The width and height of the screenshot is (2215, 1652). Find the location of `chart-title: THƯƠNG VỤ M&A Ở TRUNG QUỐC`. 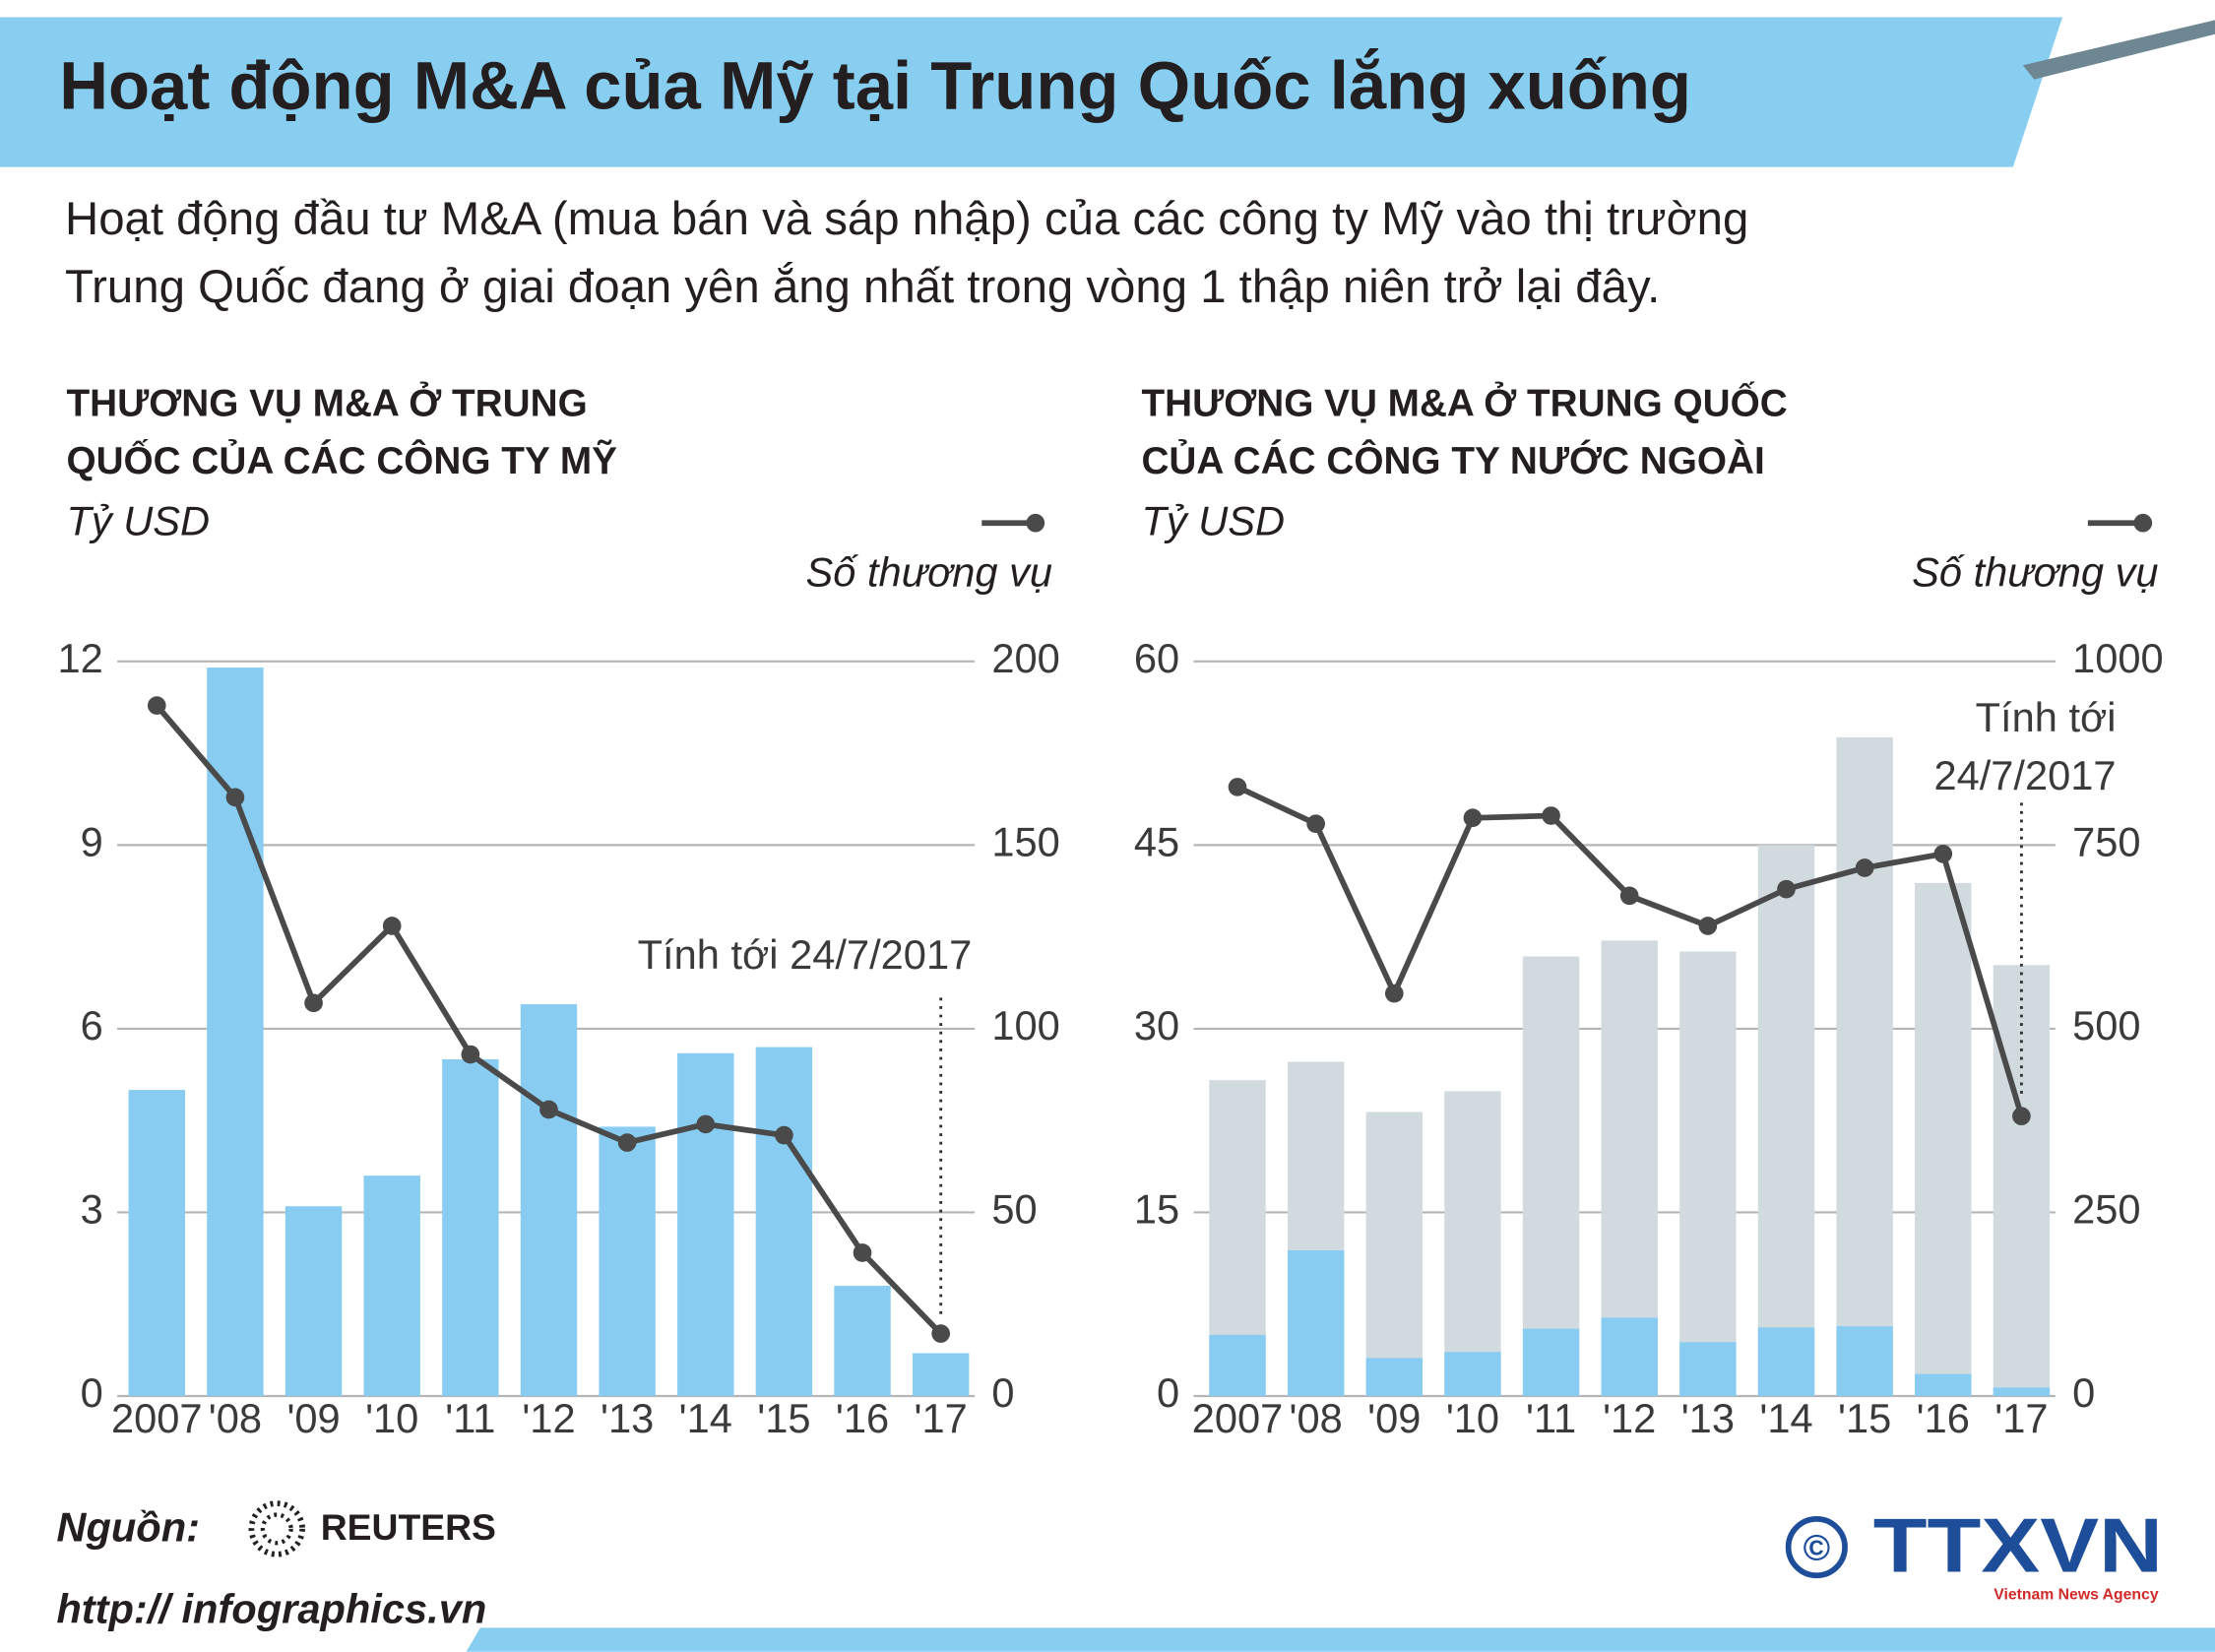

chart-title: THƯƠNG VỤ M&A Ở TRUNG QUỐC is located at coordinates (1464, 402).